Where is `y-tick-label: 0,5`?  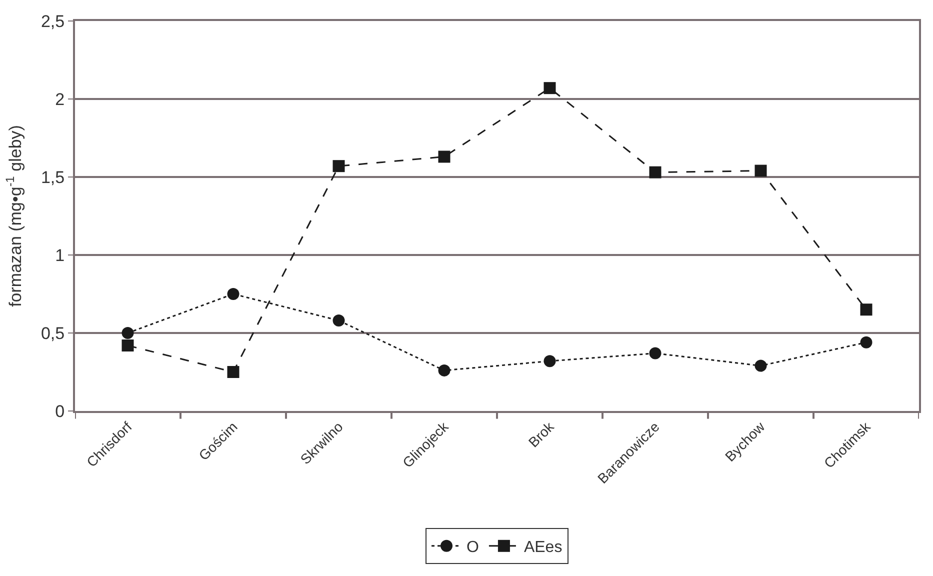
y-tick-label: 0,5 is located at coordinates (52, 333).